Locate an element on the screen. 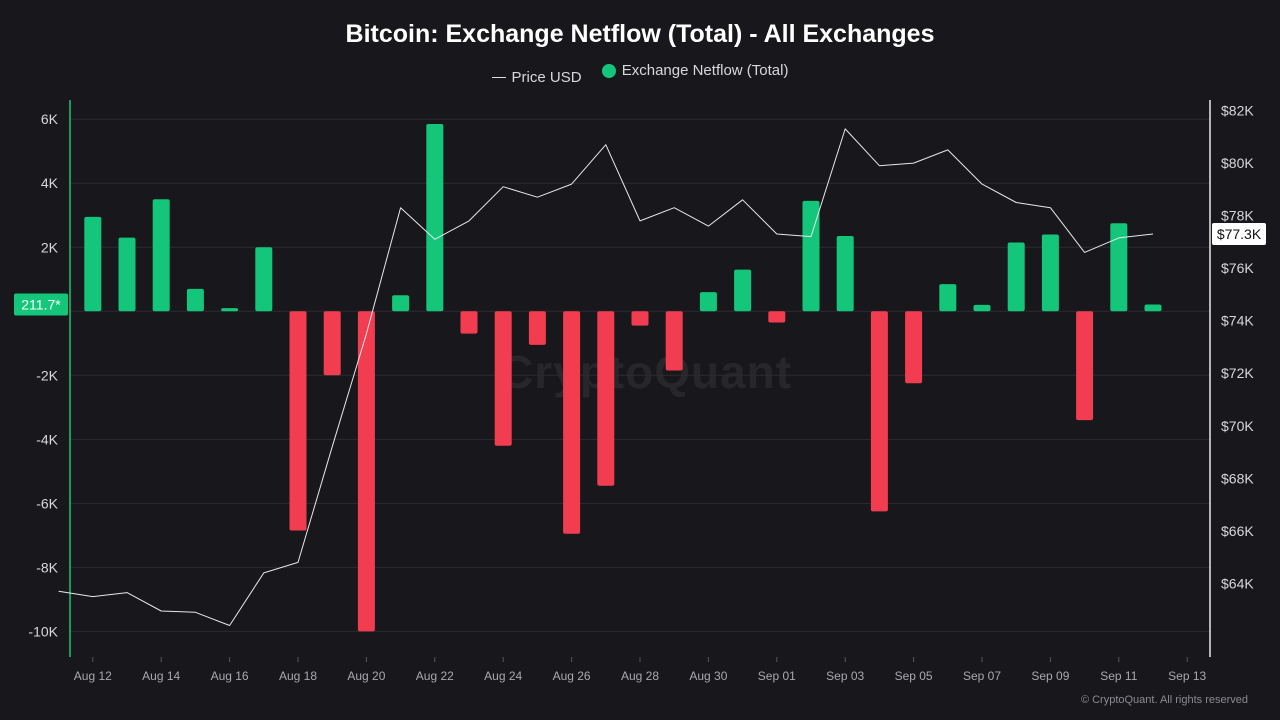  x-tick-label: Aug 26 is located at coordinates (572, 676).